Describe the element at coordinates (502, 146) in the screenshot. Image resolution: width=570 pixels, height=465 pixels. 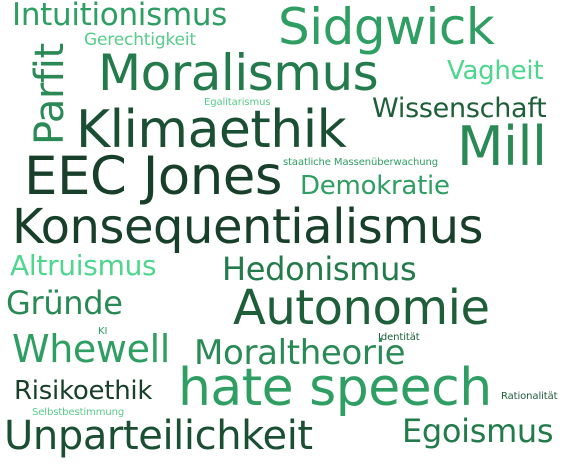
I see `word-mill: Mill` at that location.